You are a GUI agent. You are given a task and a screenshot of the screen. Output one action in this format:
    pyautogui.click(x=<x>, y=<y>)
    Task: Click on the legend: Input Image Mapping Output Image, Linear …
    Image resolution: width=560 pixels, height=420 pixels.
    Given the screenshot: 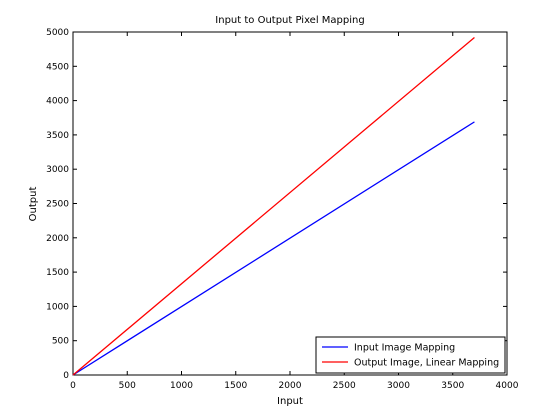 What is the action you would take?
    pyautogui.click(x=410, y=355)
    